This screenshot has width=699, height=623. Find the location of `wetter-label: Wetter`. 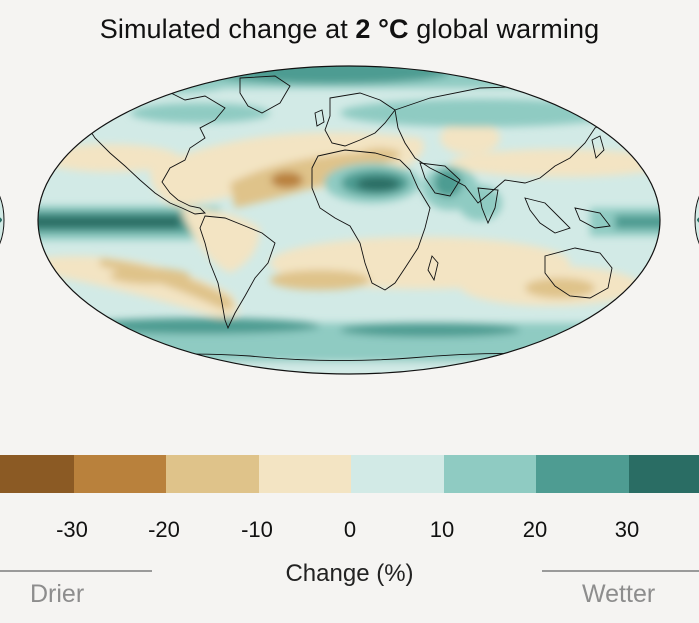

wetter-label: Wetter is located at coordinates (619, 594).